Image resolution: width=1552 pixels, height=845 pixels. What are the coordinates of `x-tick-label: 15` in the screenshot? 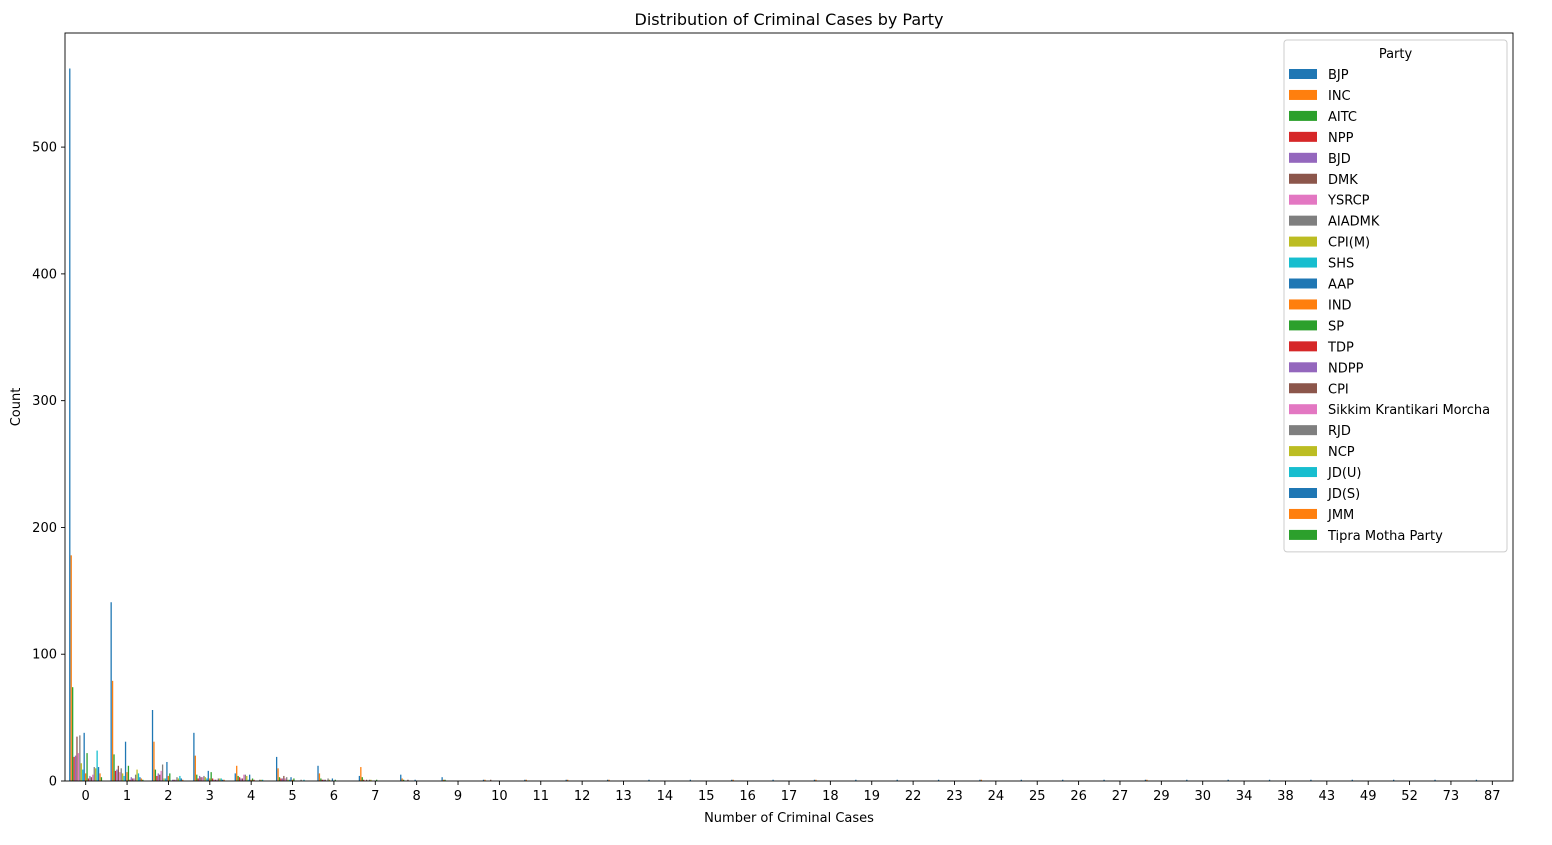 It's located at (706, 796).